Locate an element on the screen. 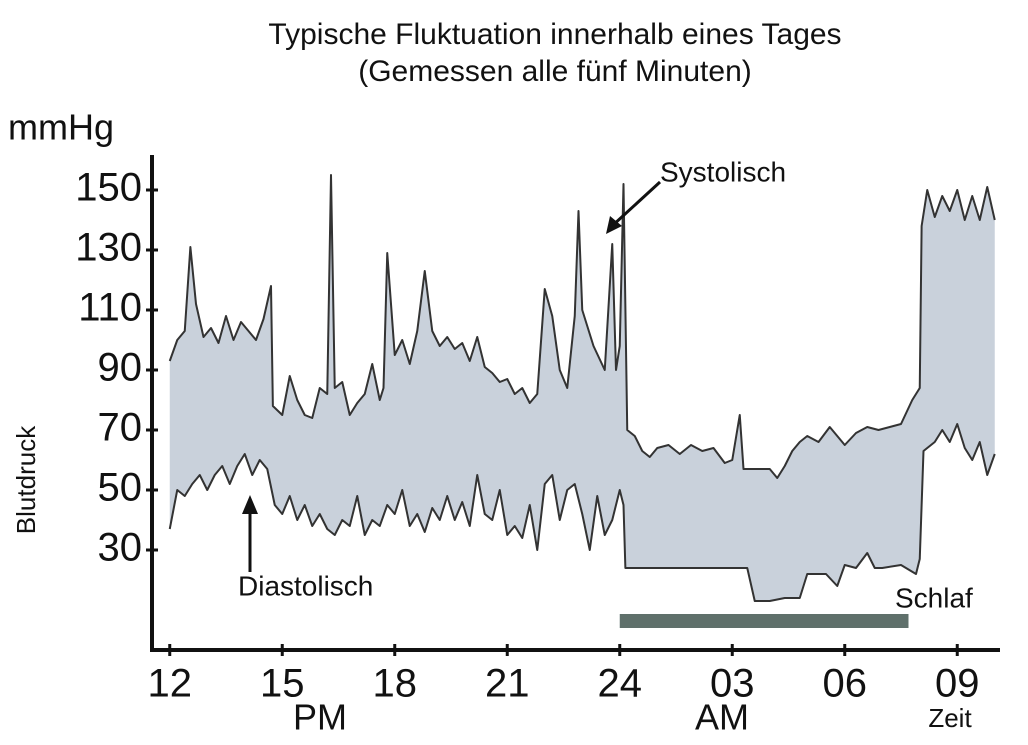 The image size is (1028, 745). y-tick-label: 30 is located at coordinates (120, 548).